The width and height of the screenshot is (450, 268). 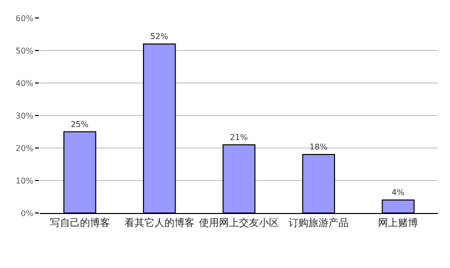 I want to click on data-label: 21%, so click(x=239, y=137).